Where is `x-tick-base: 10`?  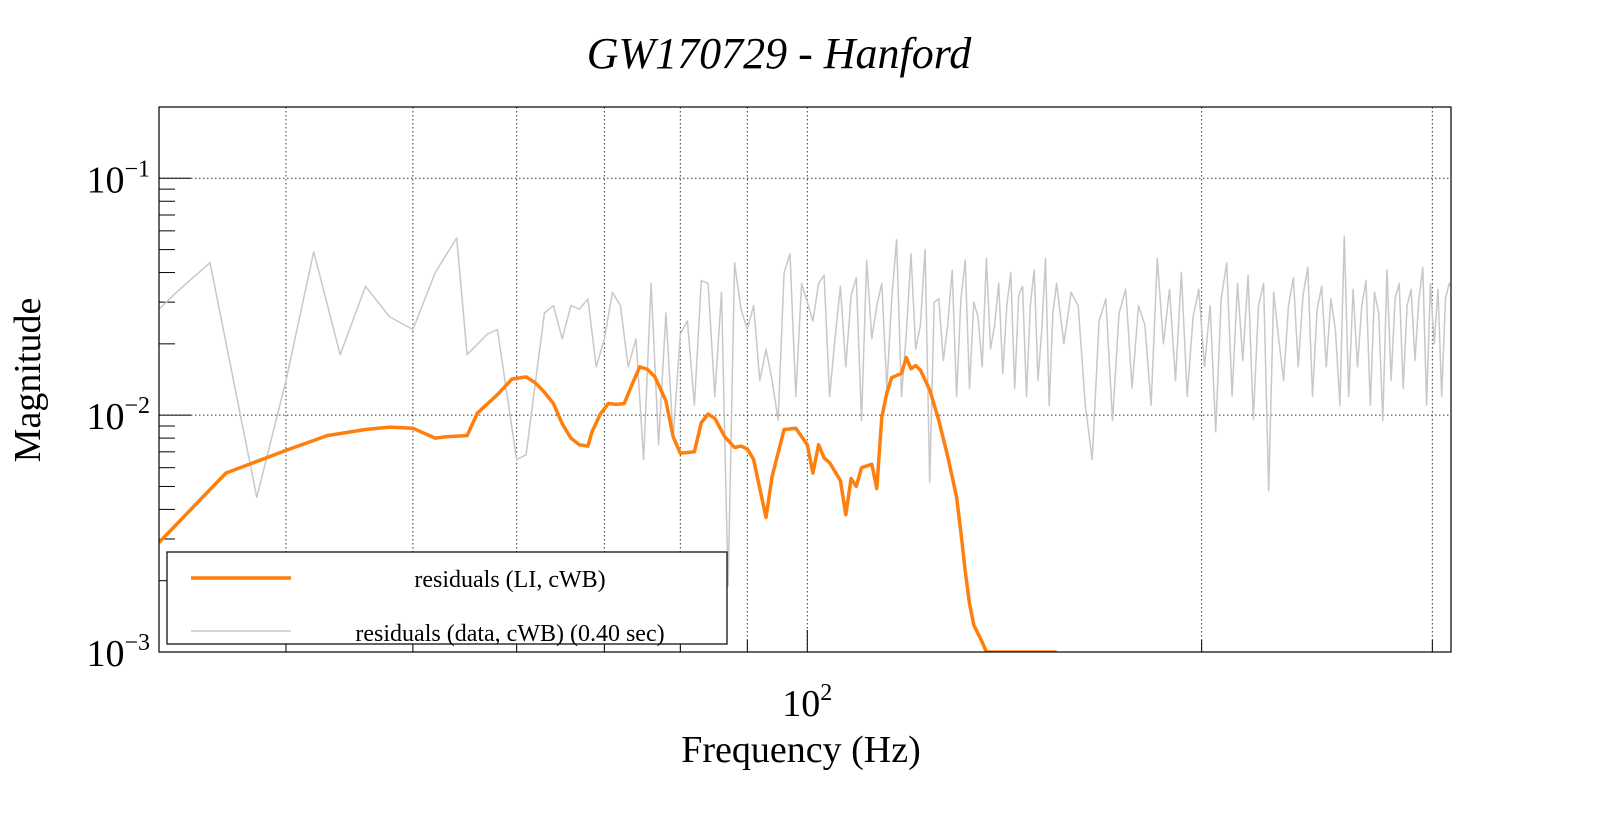 x-tick-base: 10 is located at coordinates (801, 704).